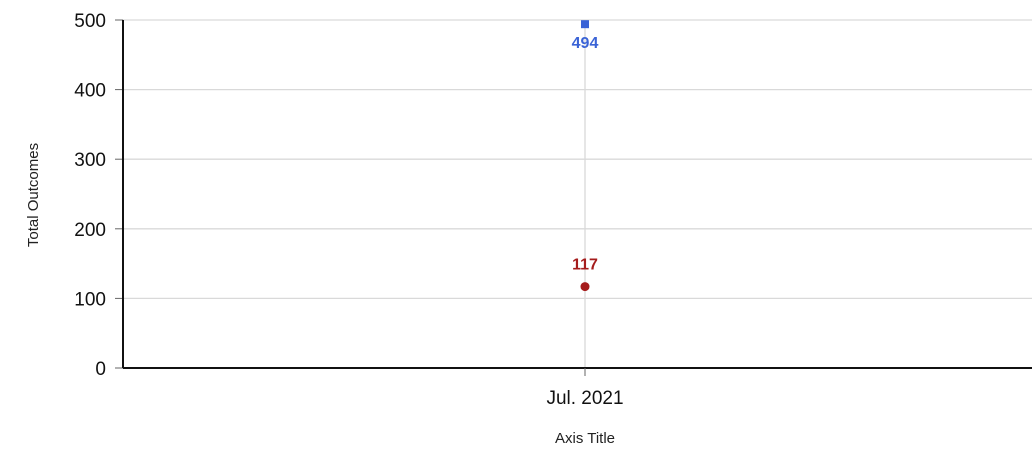  Describe the element at coordinates (90, 91) in the screenshot. I see `y-tick-label: 400` at that location.